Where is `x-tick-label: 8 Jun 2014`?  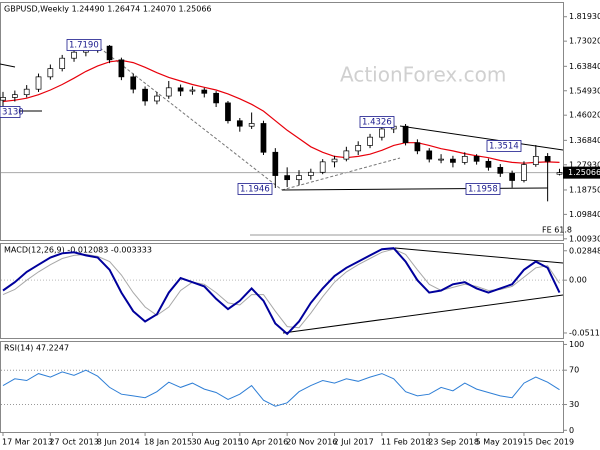 x-tick-label: 8 Jun 2014 is located at coordinates (118, 442).